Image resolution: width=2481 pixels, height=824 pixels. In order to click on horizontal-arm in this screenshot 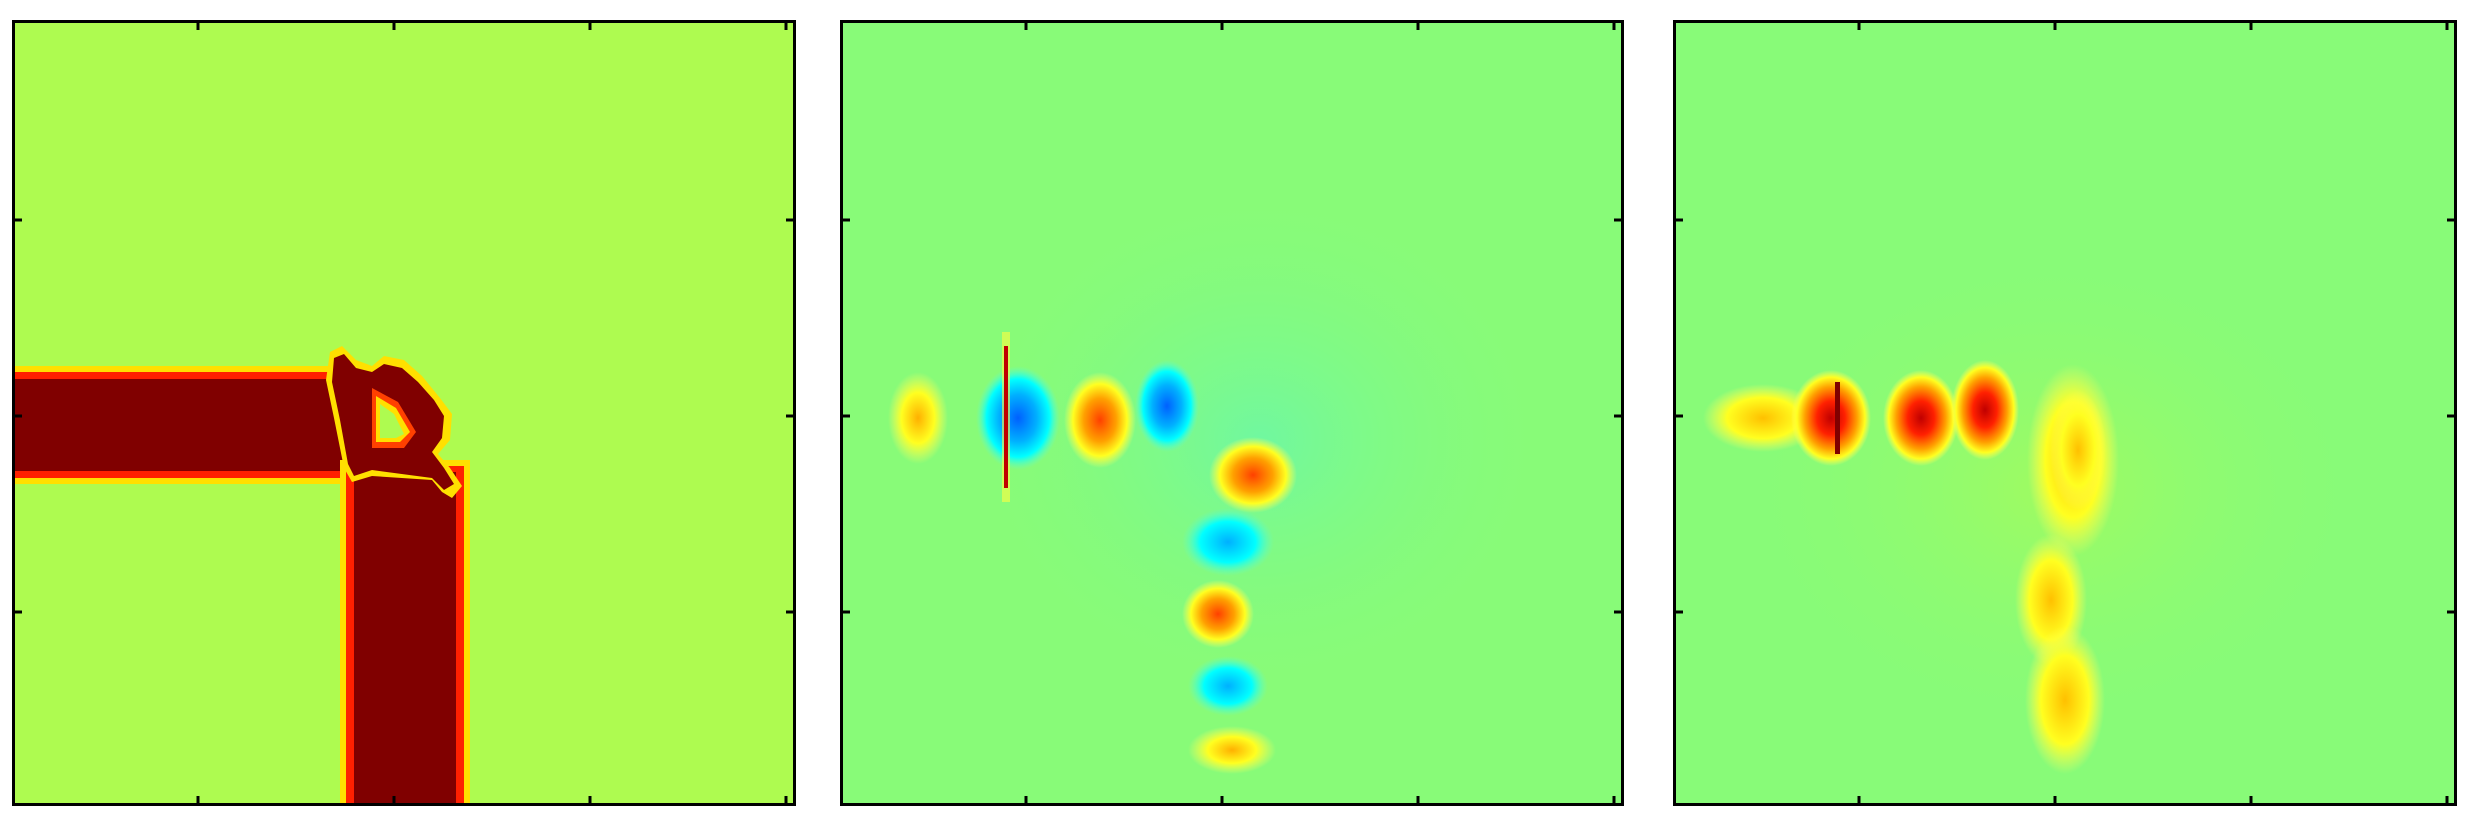, I will do `click(181, 425)`.